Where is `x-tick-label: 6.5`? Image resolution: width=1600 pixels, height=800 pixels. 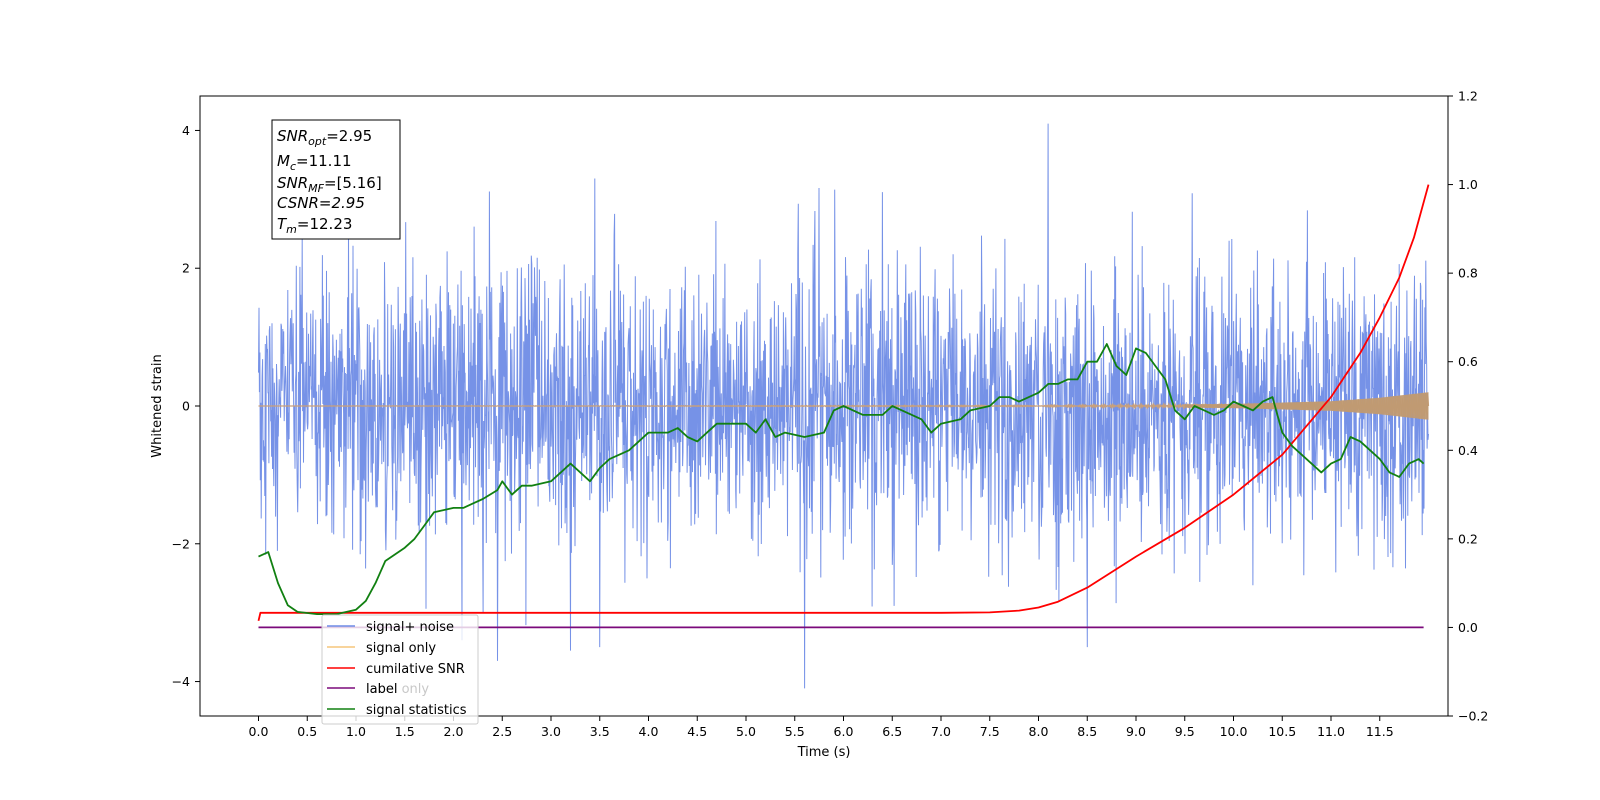
x-tick-label: 6.5 is located at coordinates (892, 731).